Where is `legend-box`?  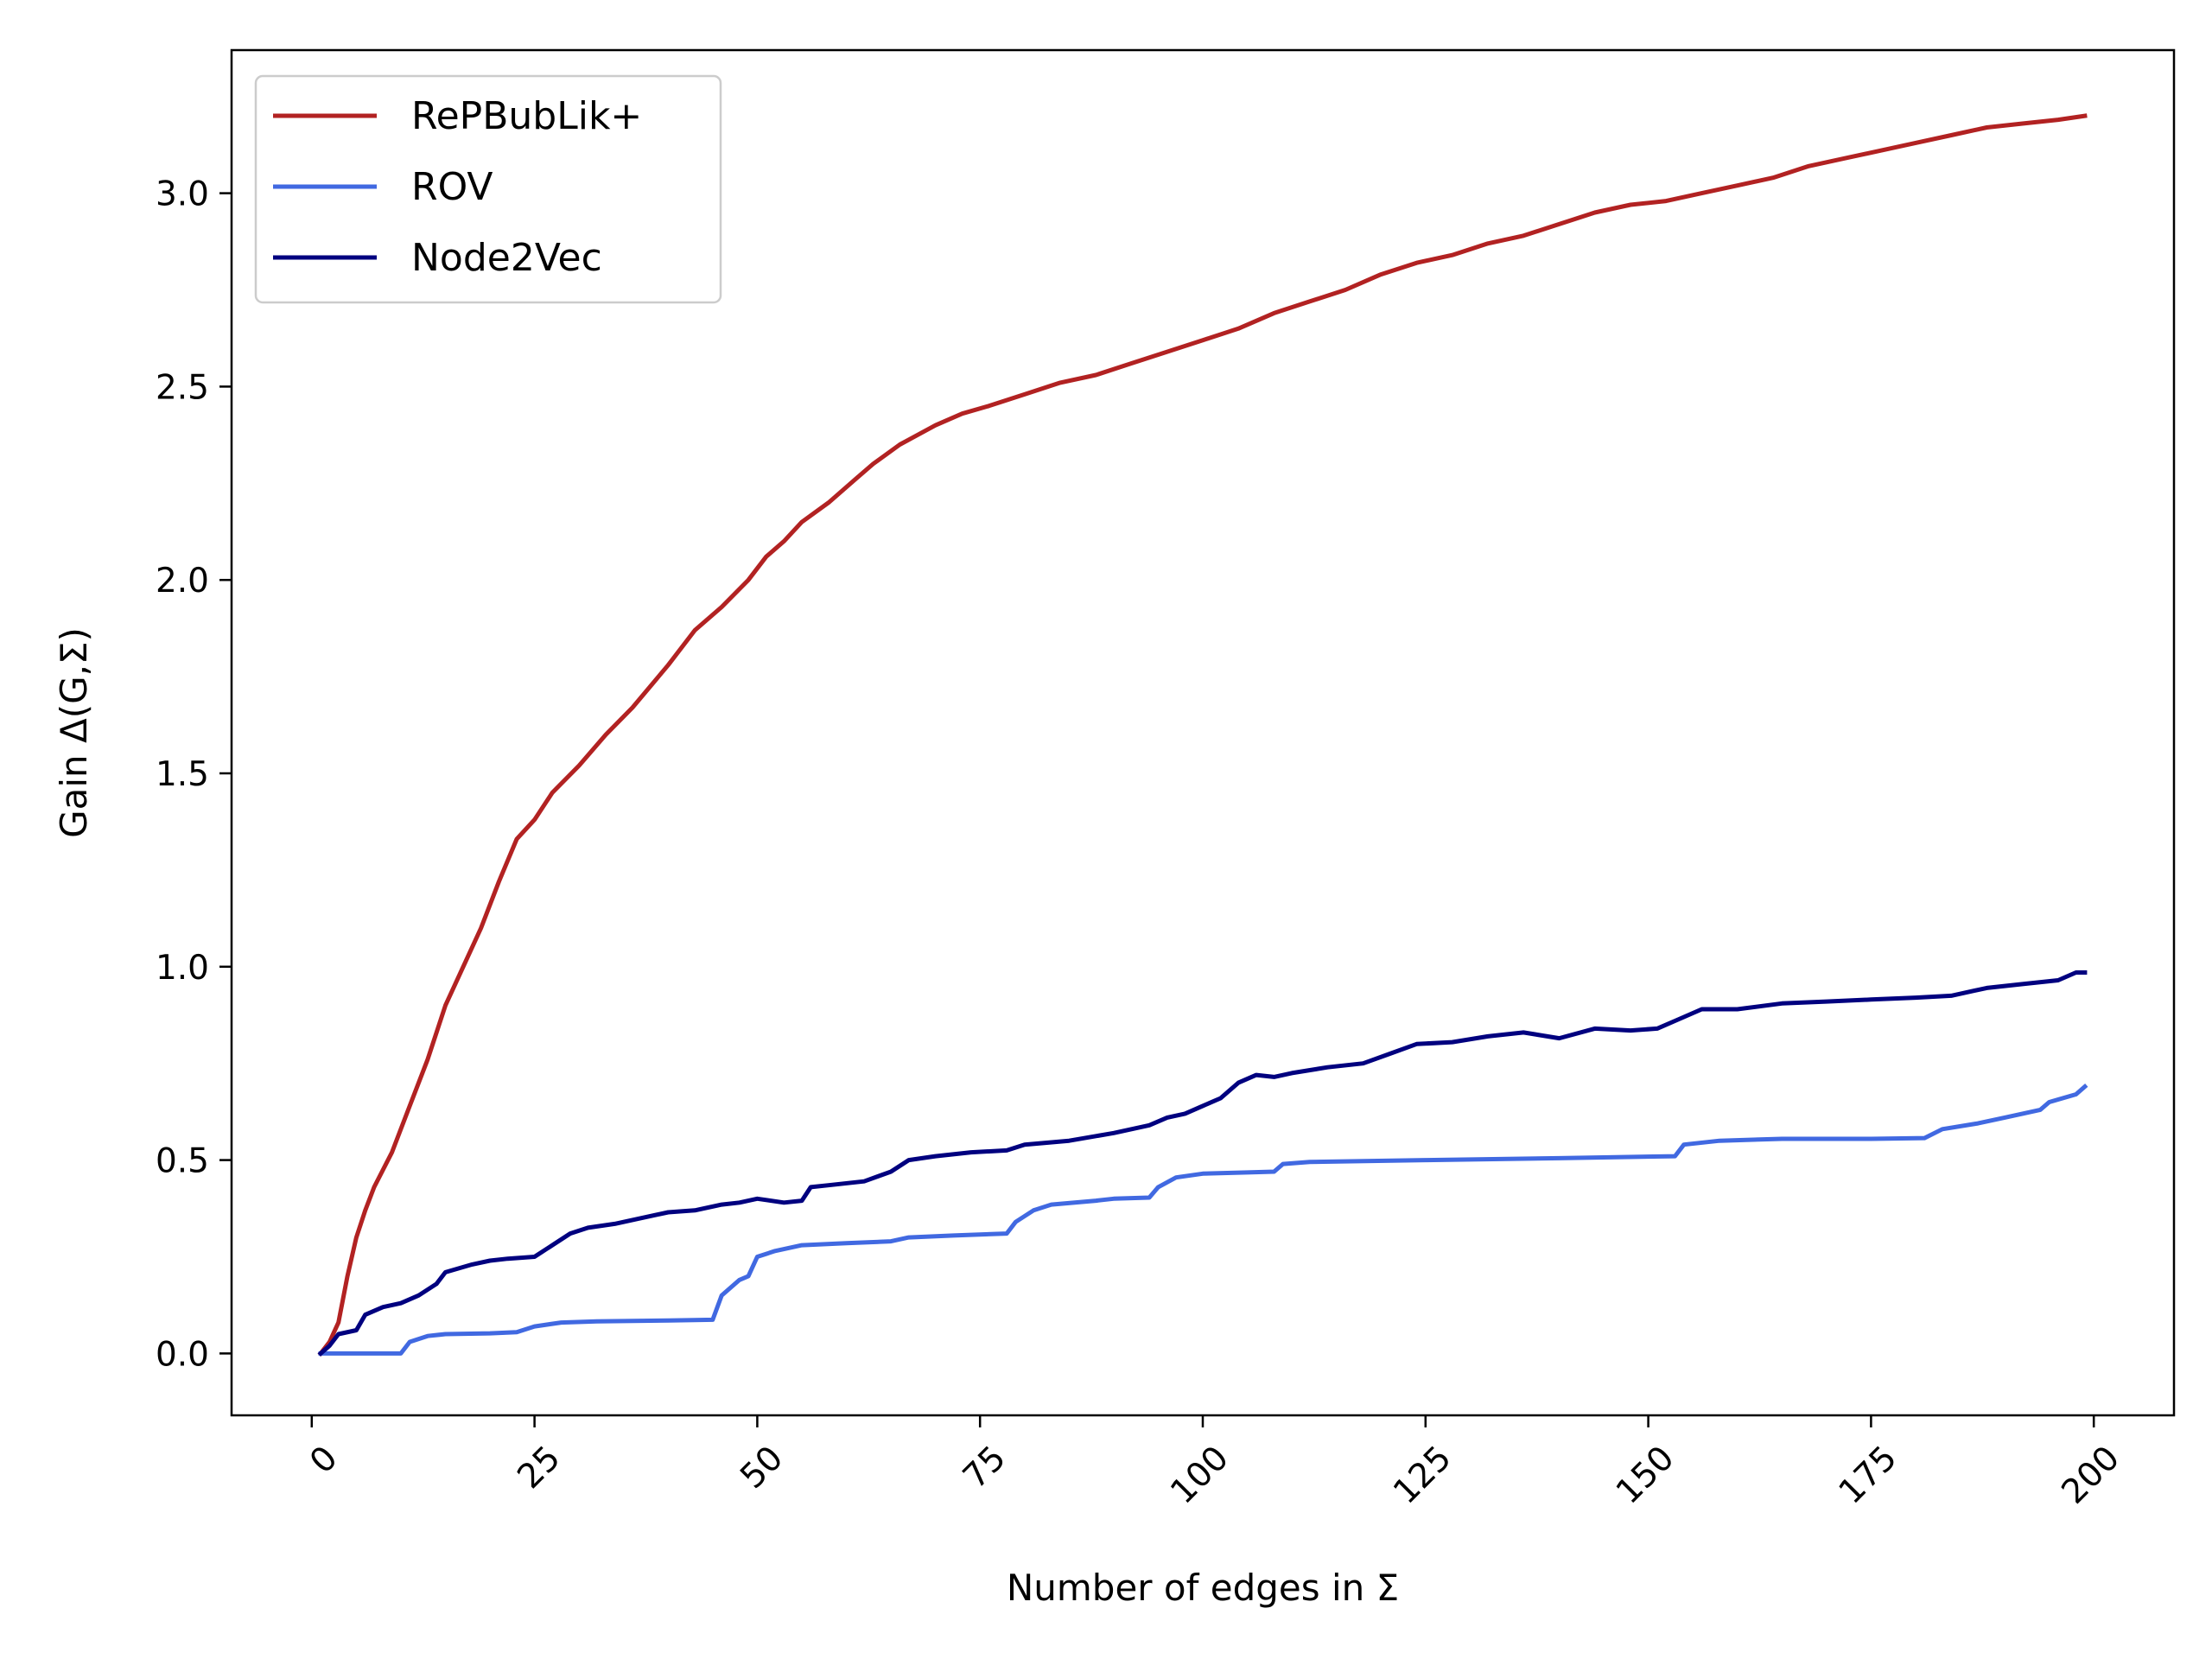 legend-box is located at coordinates (488, 189).